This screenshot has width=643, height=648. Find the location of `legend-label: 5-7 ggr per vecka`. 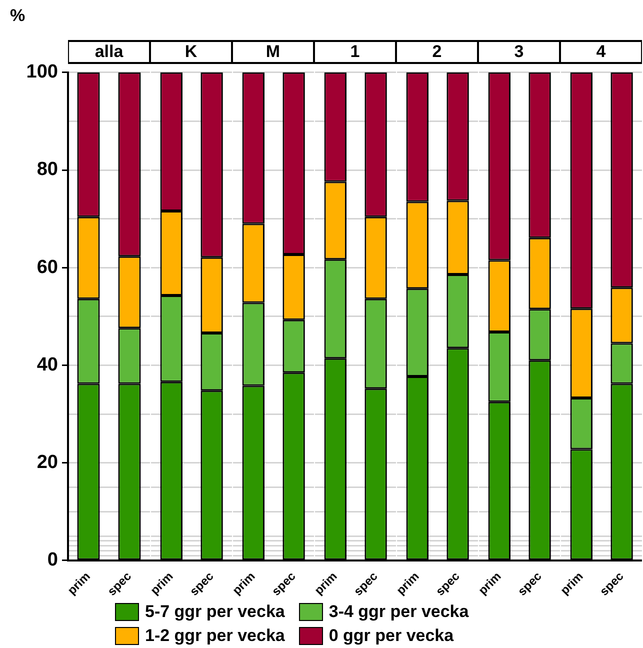

legend-label: 5-7 ggr per vecka is located at coordinates (215, 612).